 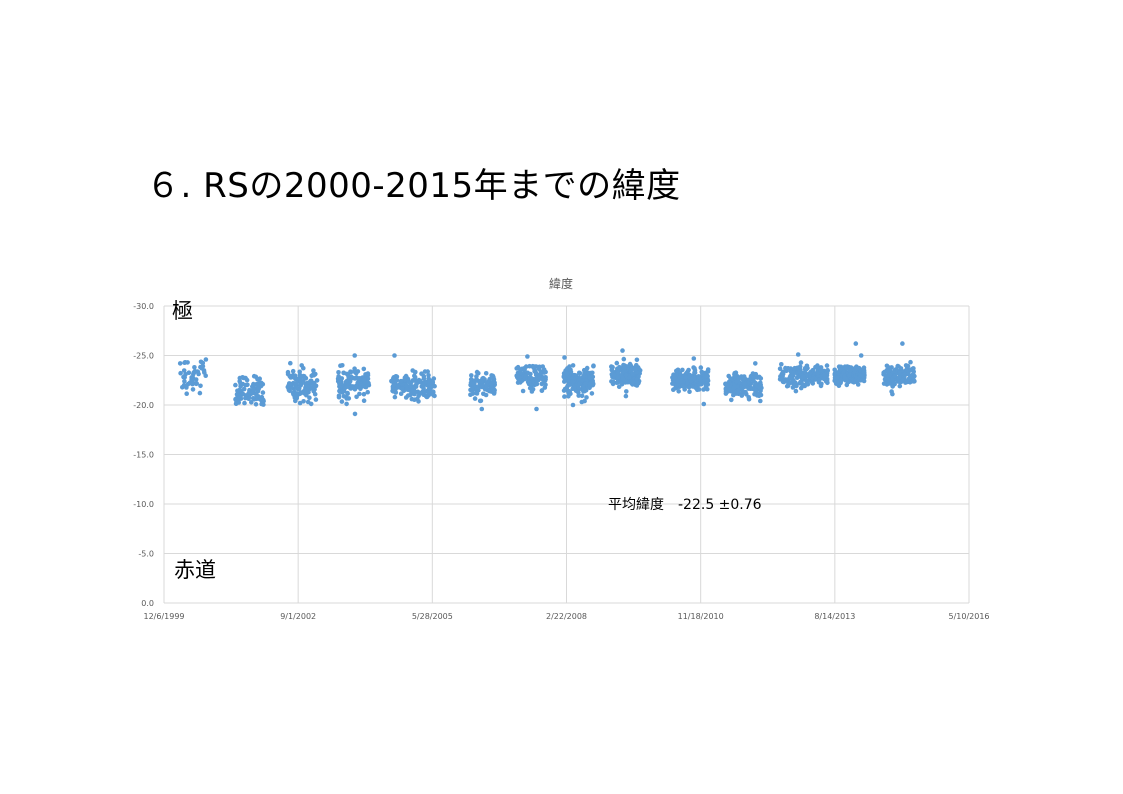 What do you see at coordinates (182, 311) in the screenshot?
I see `pole-label: 極` at bounding box center [182, 311].